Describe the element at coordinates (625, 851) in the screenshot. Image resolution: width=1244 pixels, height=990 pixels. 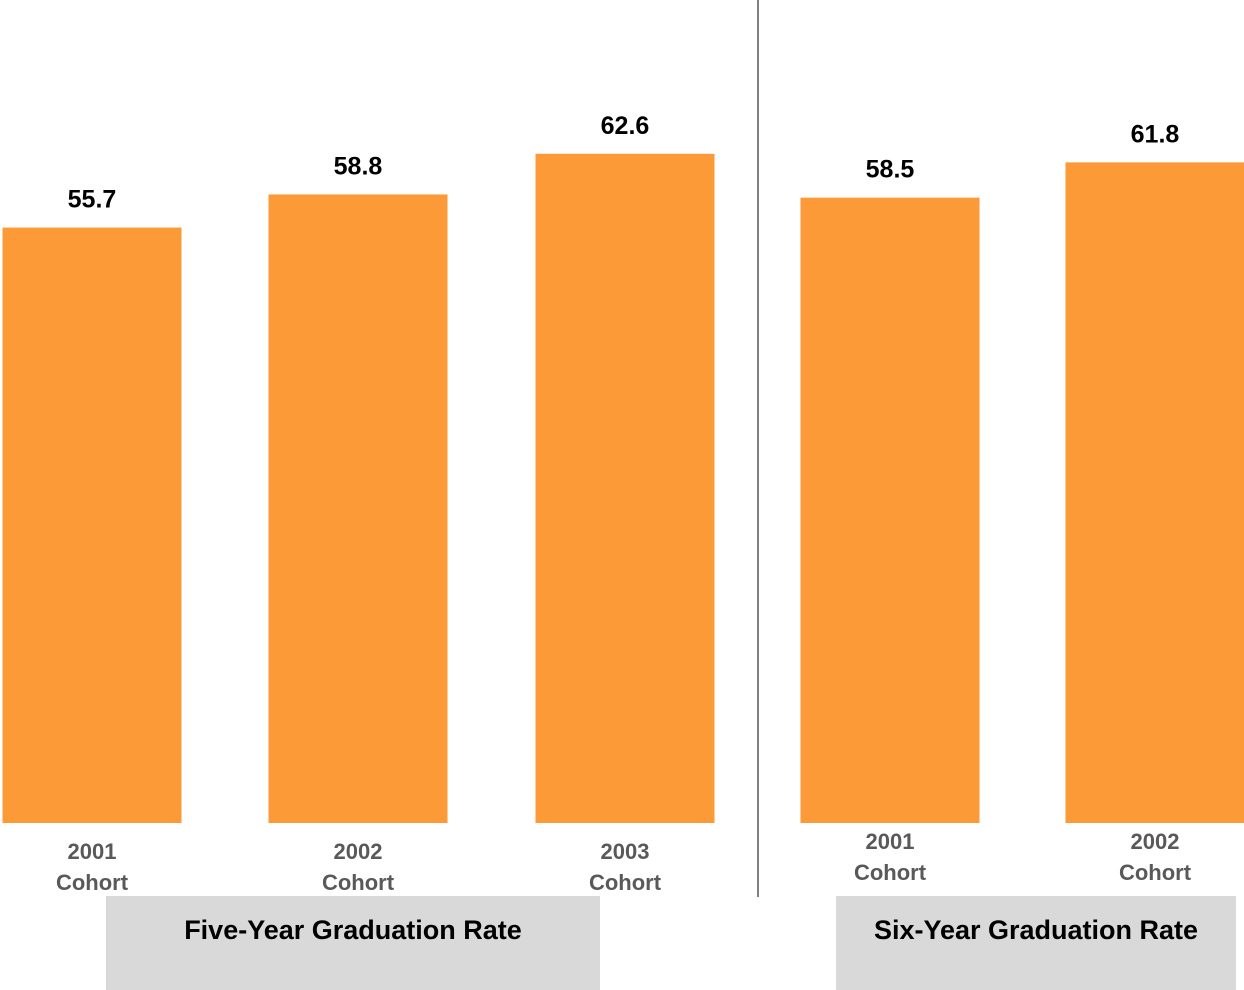
I see `five-year-category-label-2-line-0: 2003` at that location.